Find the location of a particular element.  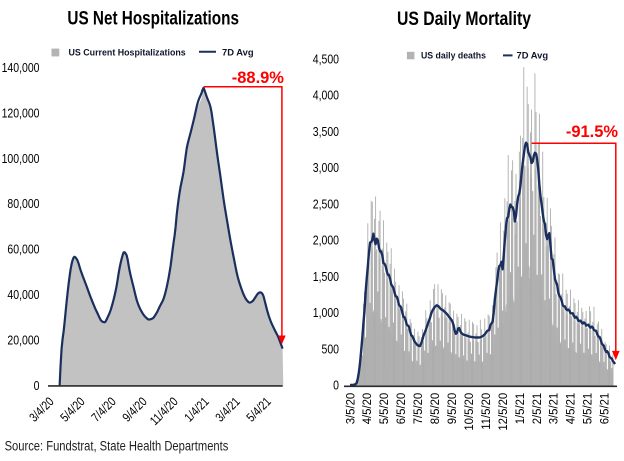

svg-text: 4,000 is located at coordinates (326, 96).